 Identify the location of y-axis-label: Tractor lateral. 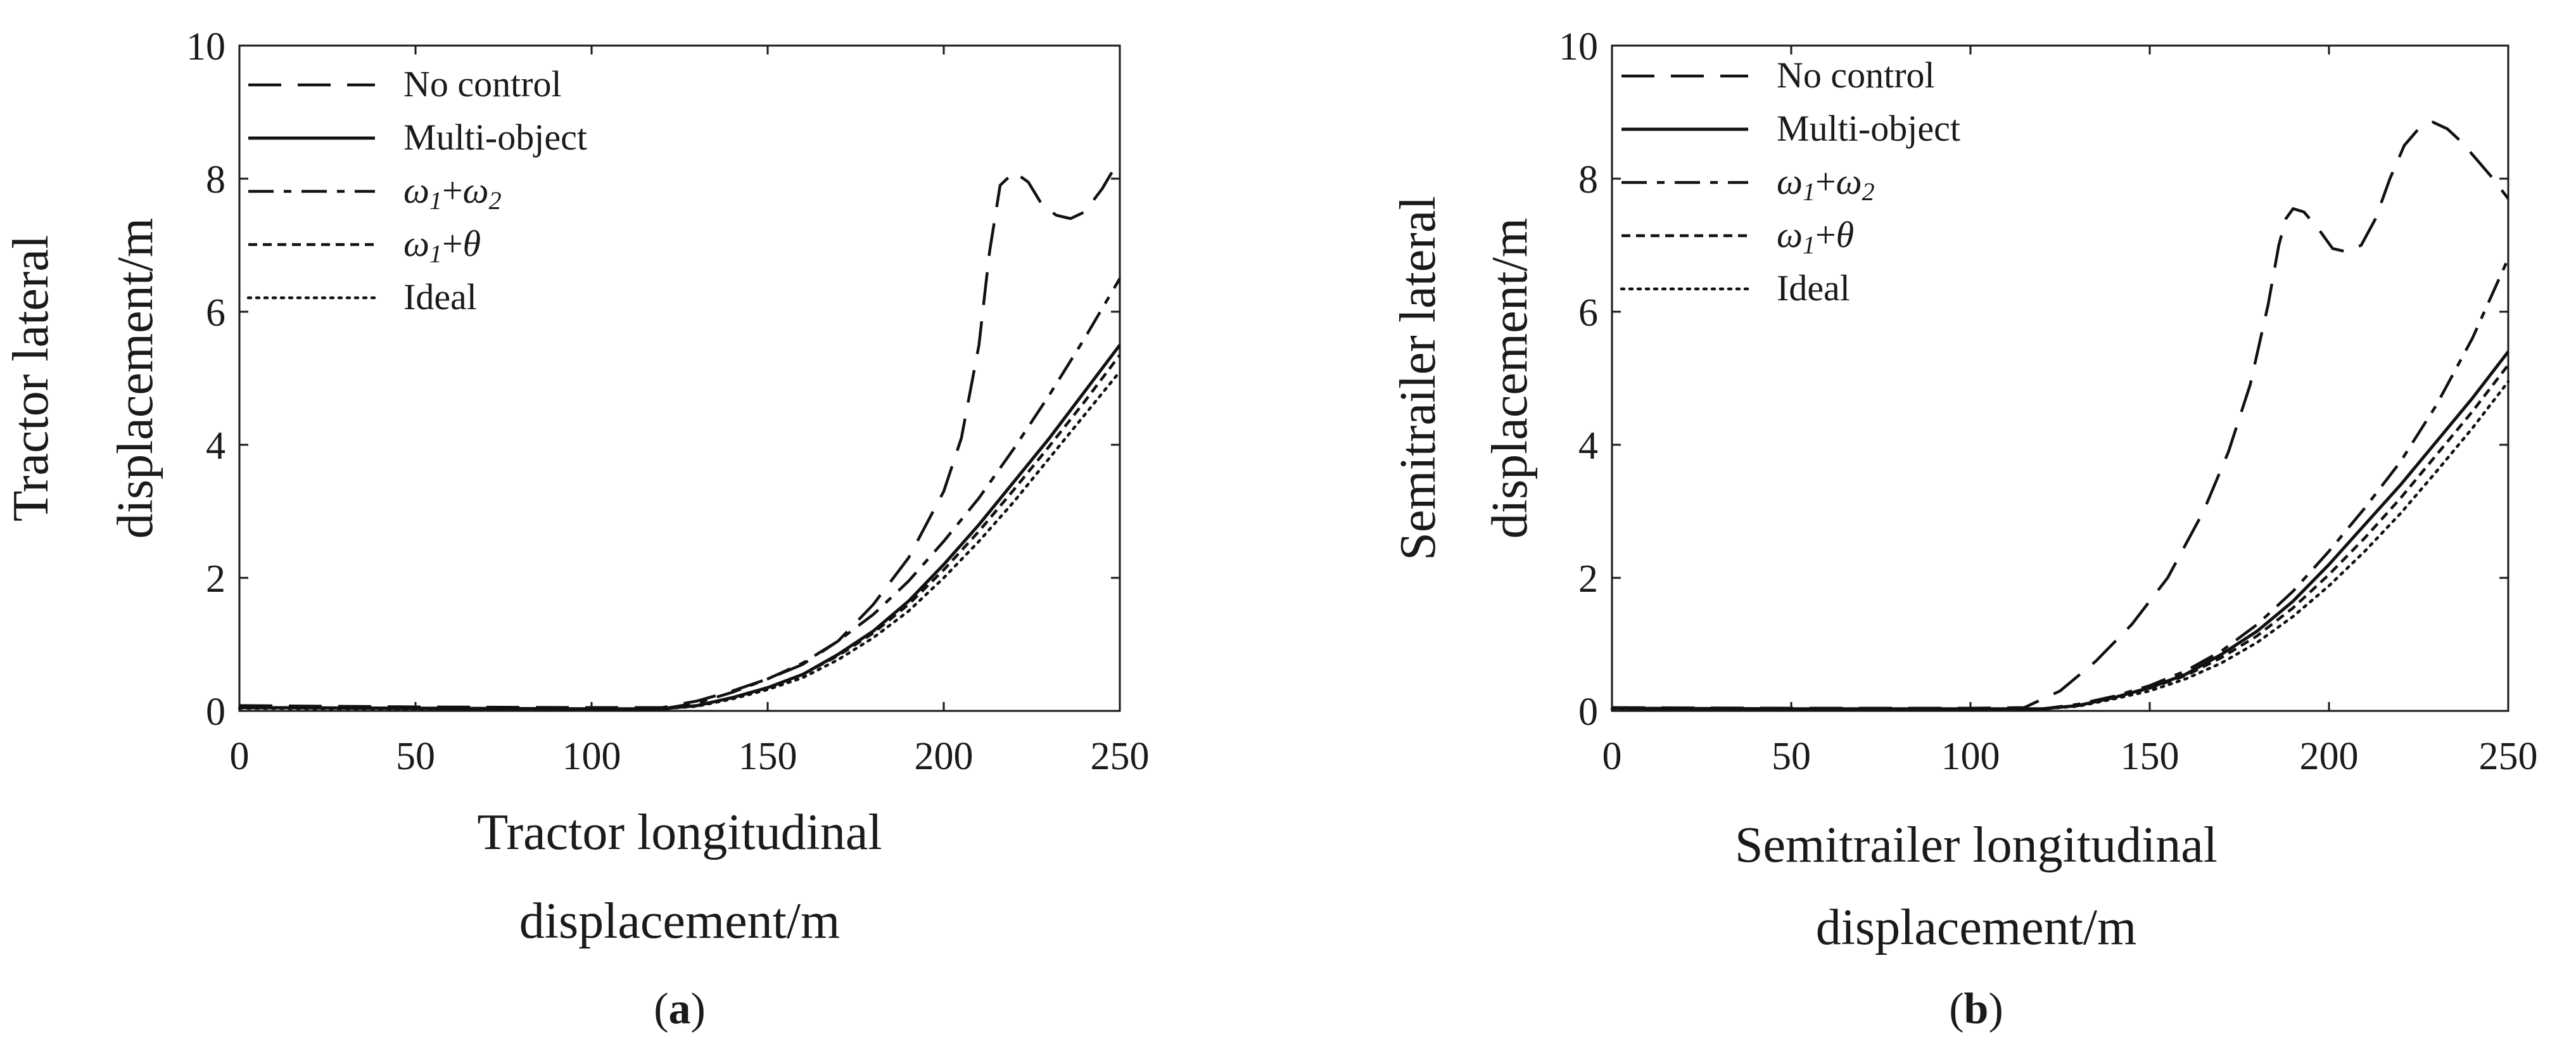
(31, 378).